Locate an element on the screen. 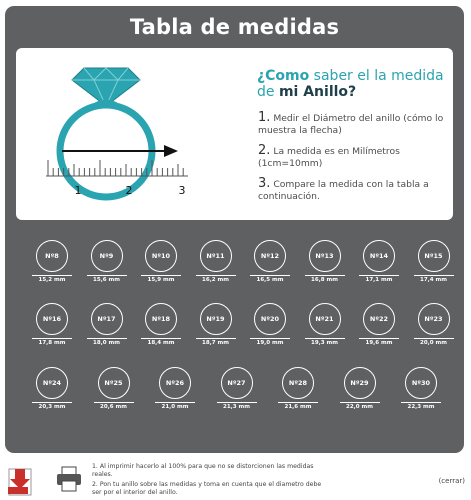 This screenshot has width=471, height=500. ruler-label-2: 2 is located at coordinates (129, 190).